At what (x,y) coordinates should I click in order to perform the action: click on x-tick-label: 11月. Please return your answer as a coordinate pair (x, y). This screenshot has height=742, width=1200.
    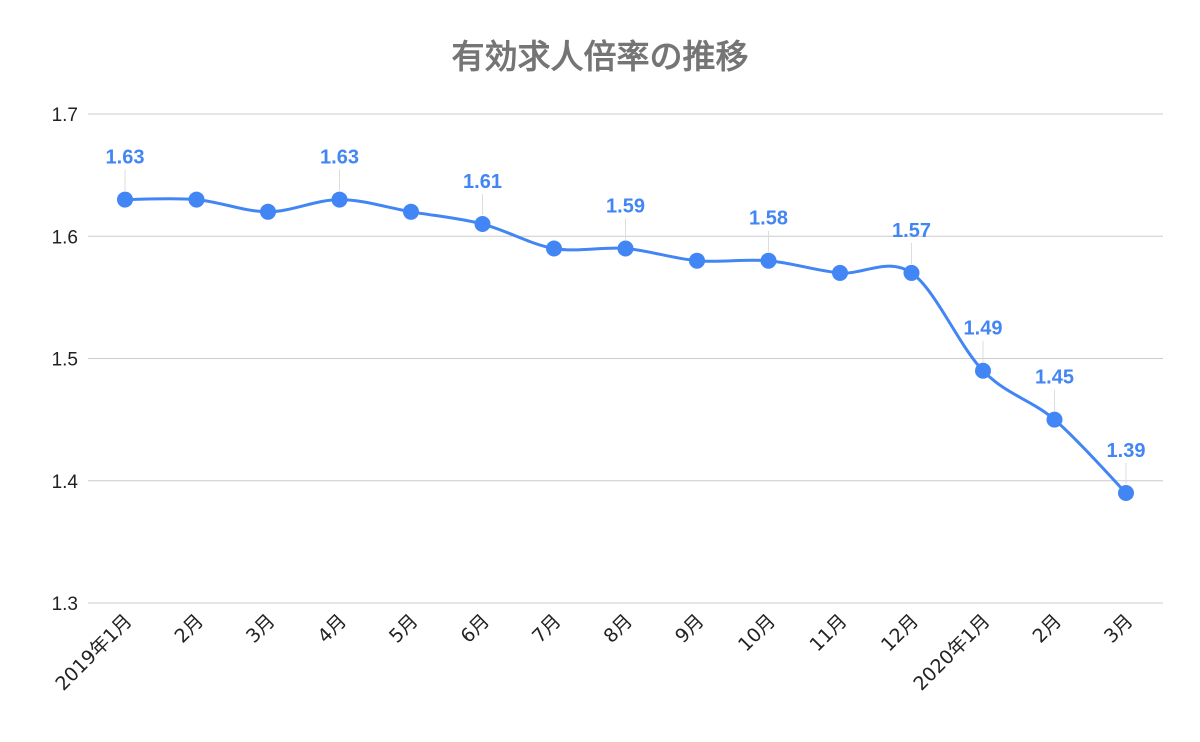
    Looking at the image, I should click on (828, 633).